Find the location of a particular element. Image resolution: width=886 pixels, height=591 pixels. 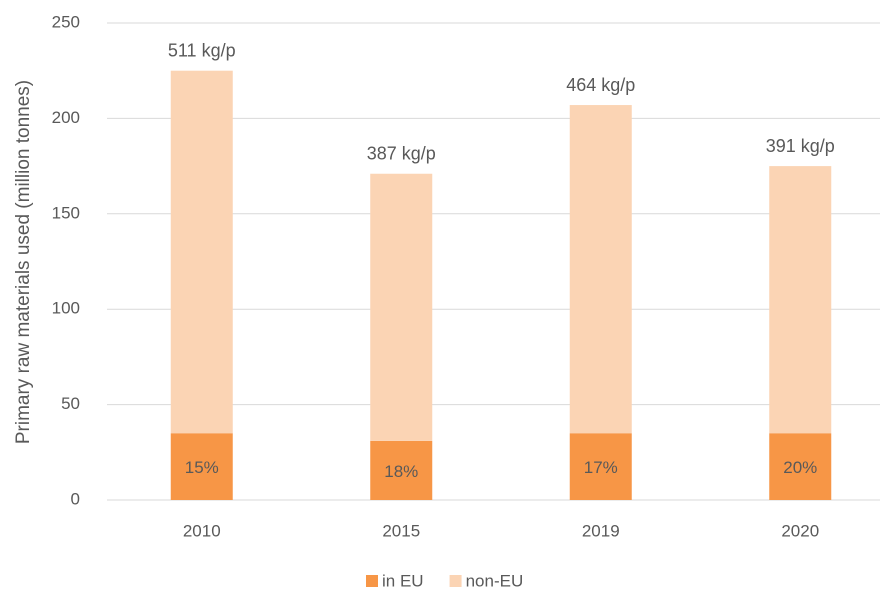

y-tick-label: 150 is located at coordinates (66, 212).